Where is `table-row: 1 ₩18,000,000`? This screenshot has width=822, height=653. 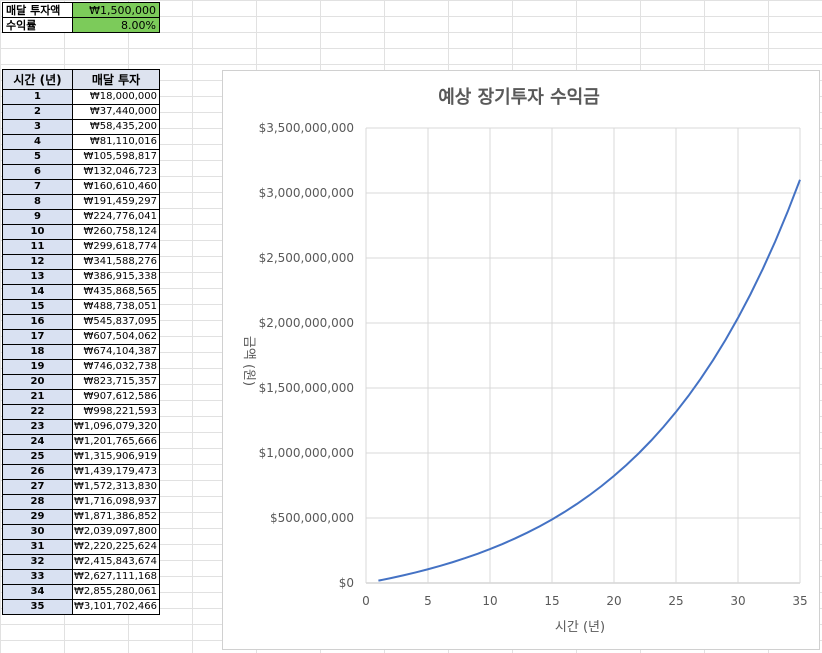
table-row: 1 ₩18,000,000 is located at coordinates (81, 97).